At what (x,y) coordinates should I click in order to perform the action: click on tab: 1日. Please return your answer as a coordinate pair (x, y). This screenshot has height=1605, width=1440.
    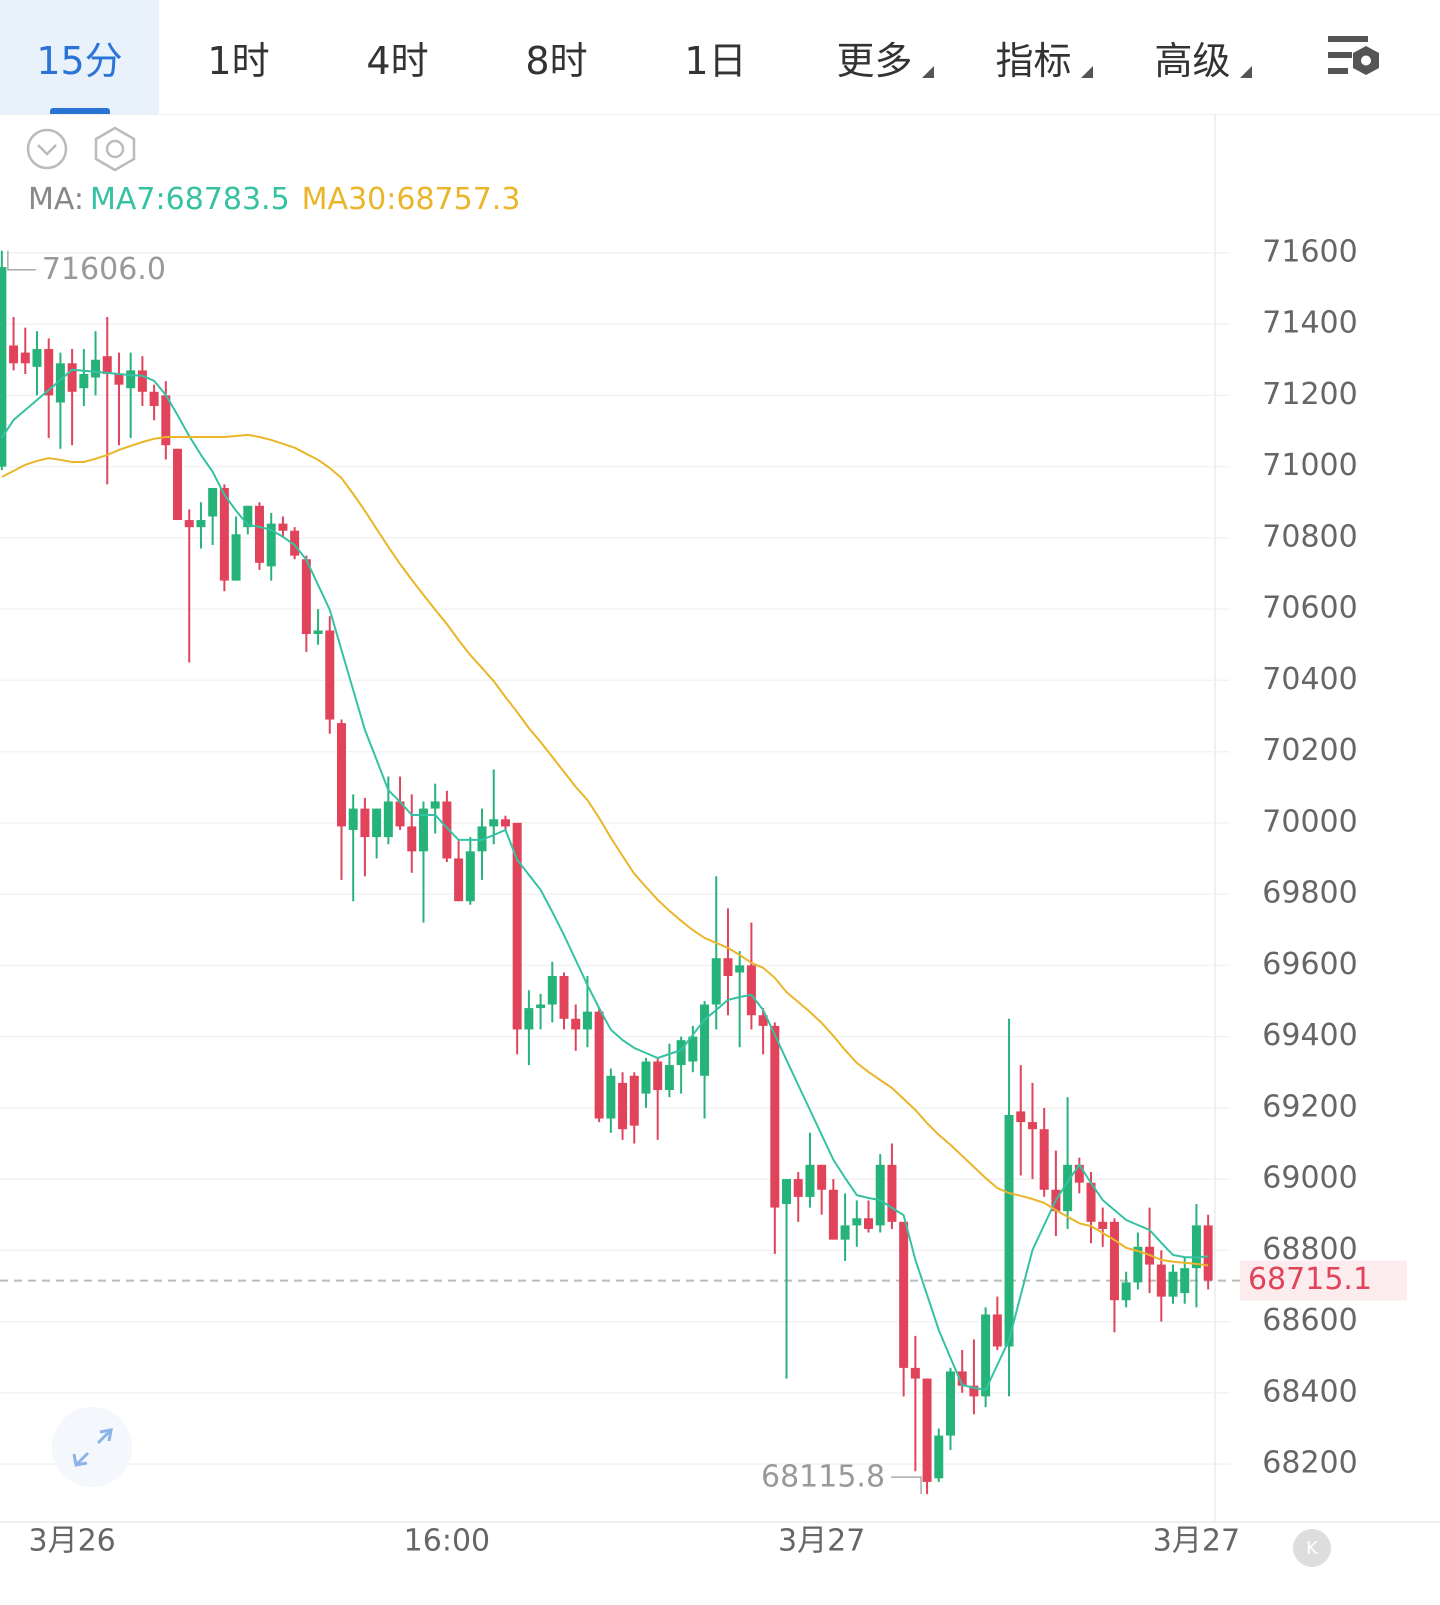
    Looking at the image, I should click on (715, 60).